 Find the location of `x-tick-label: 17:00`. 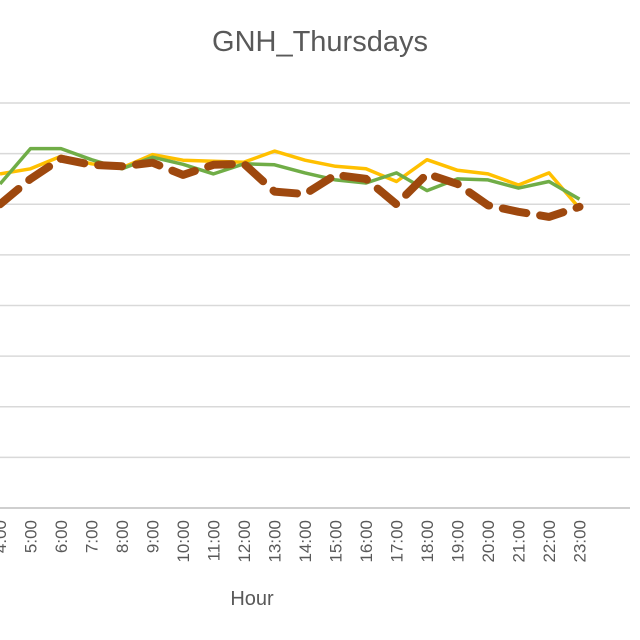

x-tick-label: 17:00 is located at coordinates (397, 541).